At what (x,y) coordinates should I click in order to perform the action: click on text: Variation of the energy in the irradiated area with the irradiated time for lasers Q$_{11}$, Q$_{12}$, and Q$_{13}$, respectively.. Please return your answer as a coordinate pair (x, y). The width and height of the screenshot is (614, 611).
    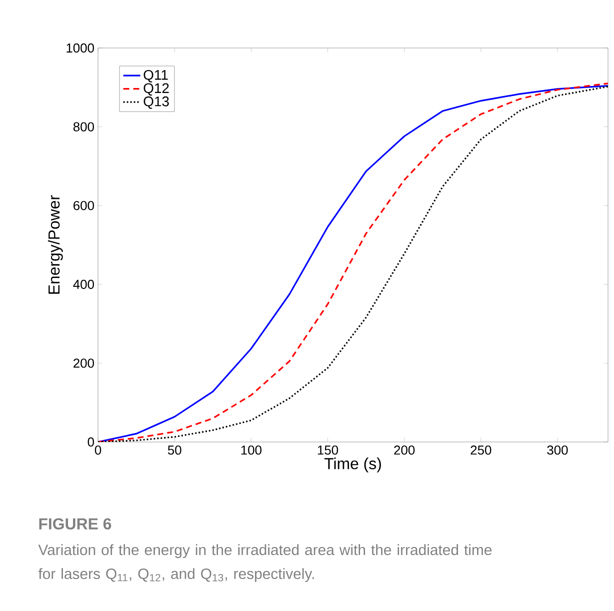
    Looking at the image, I should click on (265, 563).